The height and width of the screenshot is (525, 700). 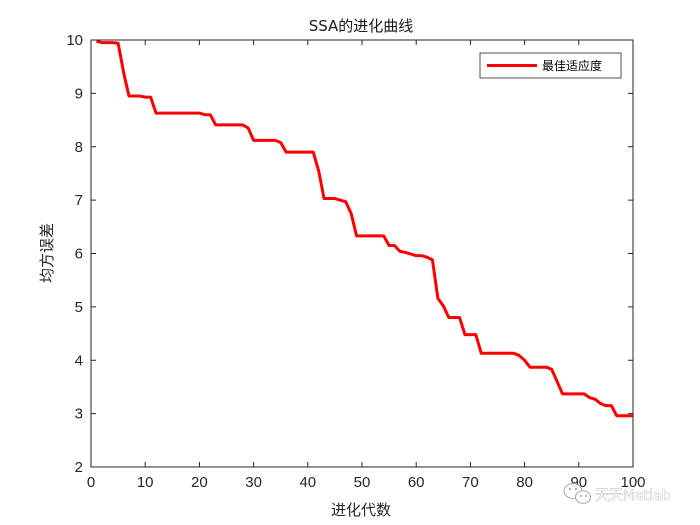 What do you see at coordinates (79, 414) in the screenshot?
I see `y-tick-label: 3` at bounding box center [79, 414].